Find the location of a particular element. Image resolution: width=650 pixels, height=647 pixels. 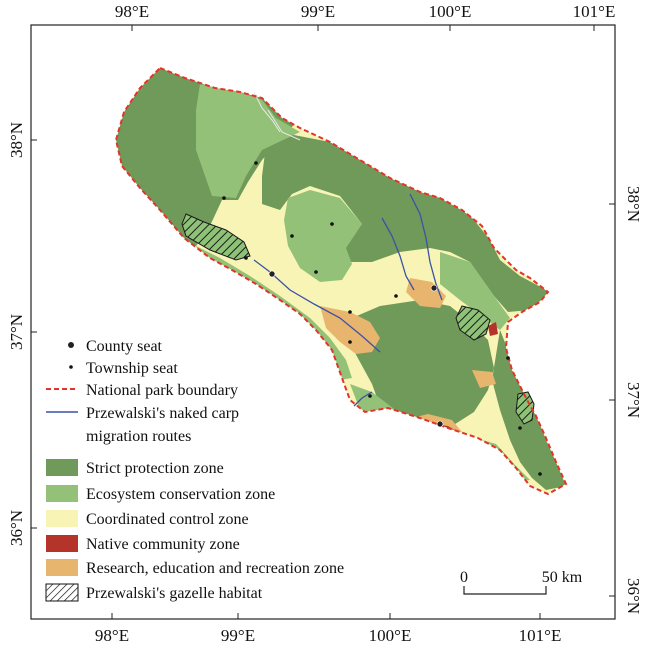

right-lat-label: 37°N is located at coordinates (633, 400).